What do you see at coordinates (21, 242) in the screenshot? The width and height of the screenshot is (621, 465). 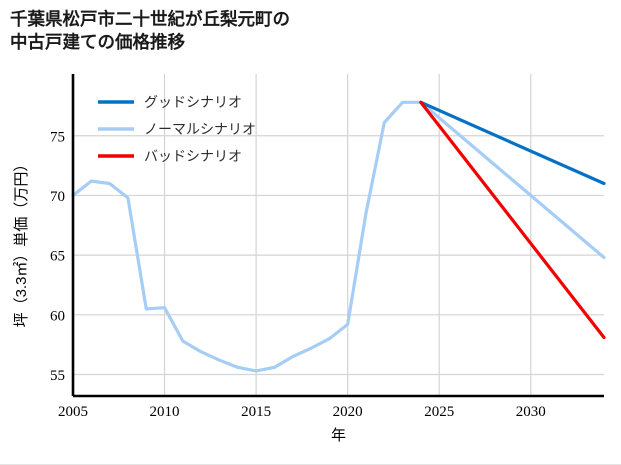 I see `y-axis-label: 坪（3.3㎡）単価（万円）` at bounding box center [21, 242].